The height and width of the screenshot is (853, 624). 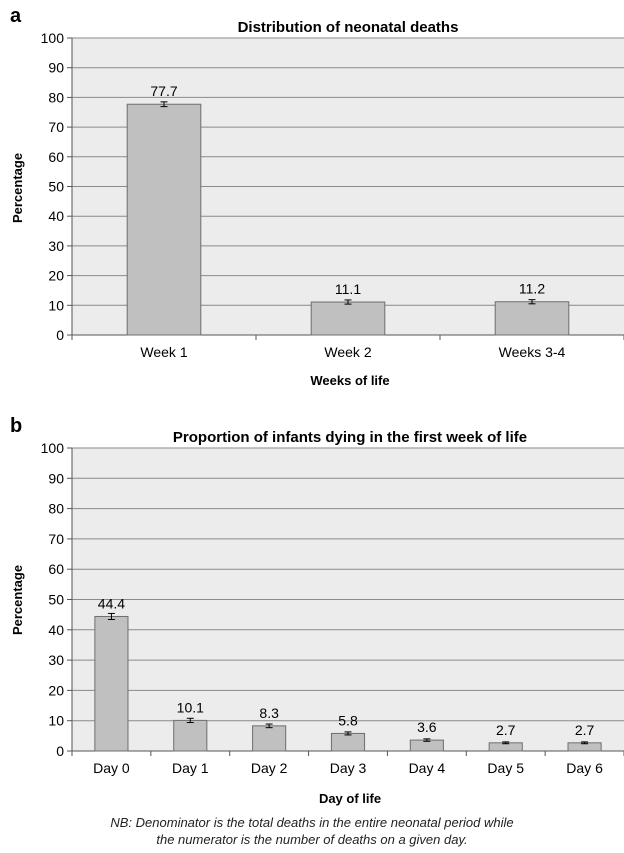 What do you see at coordinates (56, 216) in the screenshot?
I see `panel-a-y-tick-label: 40` at bounding box center [56, 216].